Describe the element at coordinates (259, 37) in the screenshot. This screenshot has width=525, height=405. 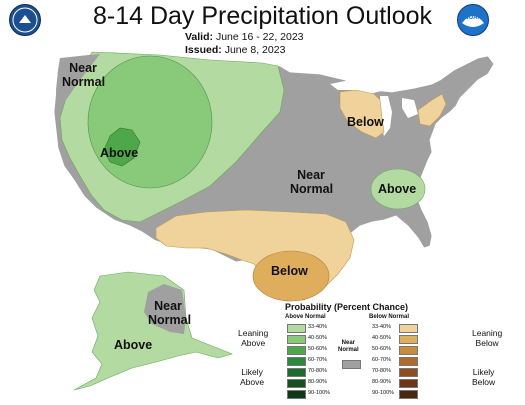
I see `valid-value: June 16 - 22, 2023` at that location.